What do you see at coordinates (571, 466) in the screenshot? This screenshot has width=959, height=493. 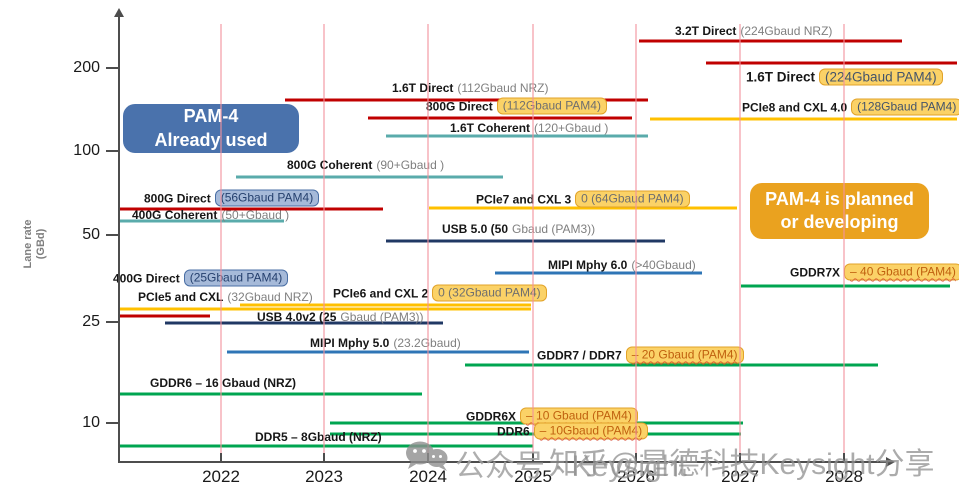 I see `watermark-wechat-text: 公众号 · Keysight` at bounding box center [571, 466].